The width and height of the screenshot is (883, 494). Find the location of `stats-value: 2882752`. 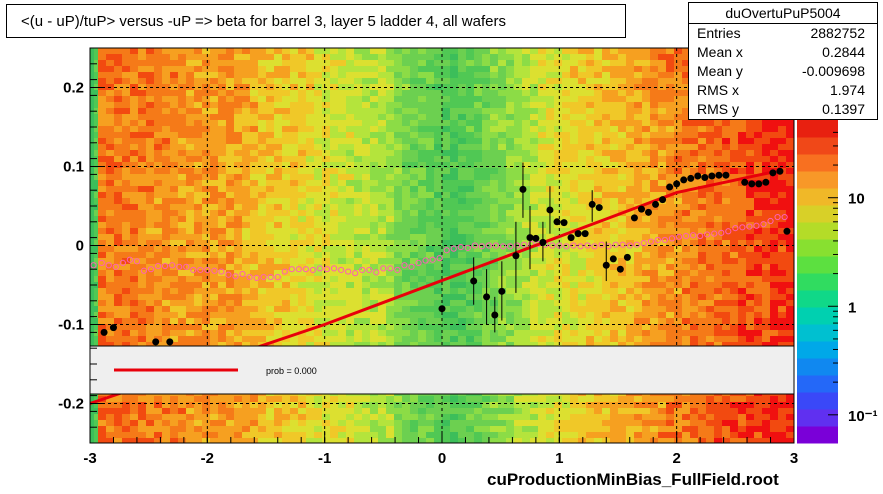

stats-value: 2882752 is located at coordinates (837, 33).